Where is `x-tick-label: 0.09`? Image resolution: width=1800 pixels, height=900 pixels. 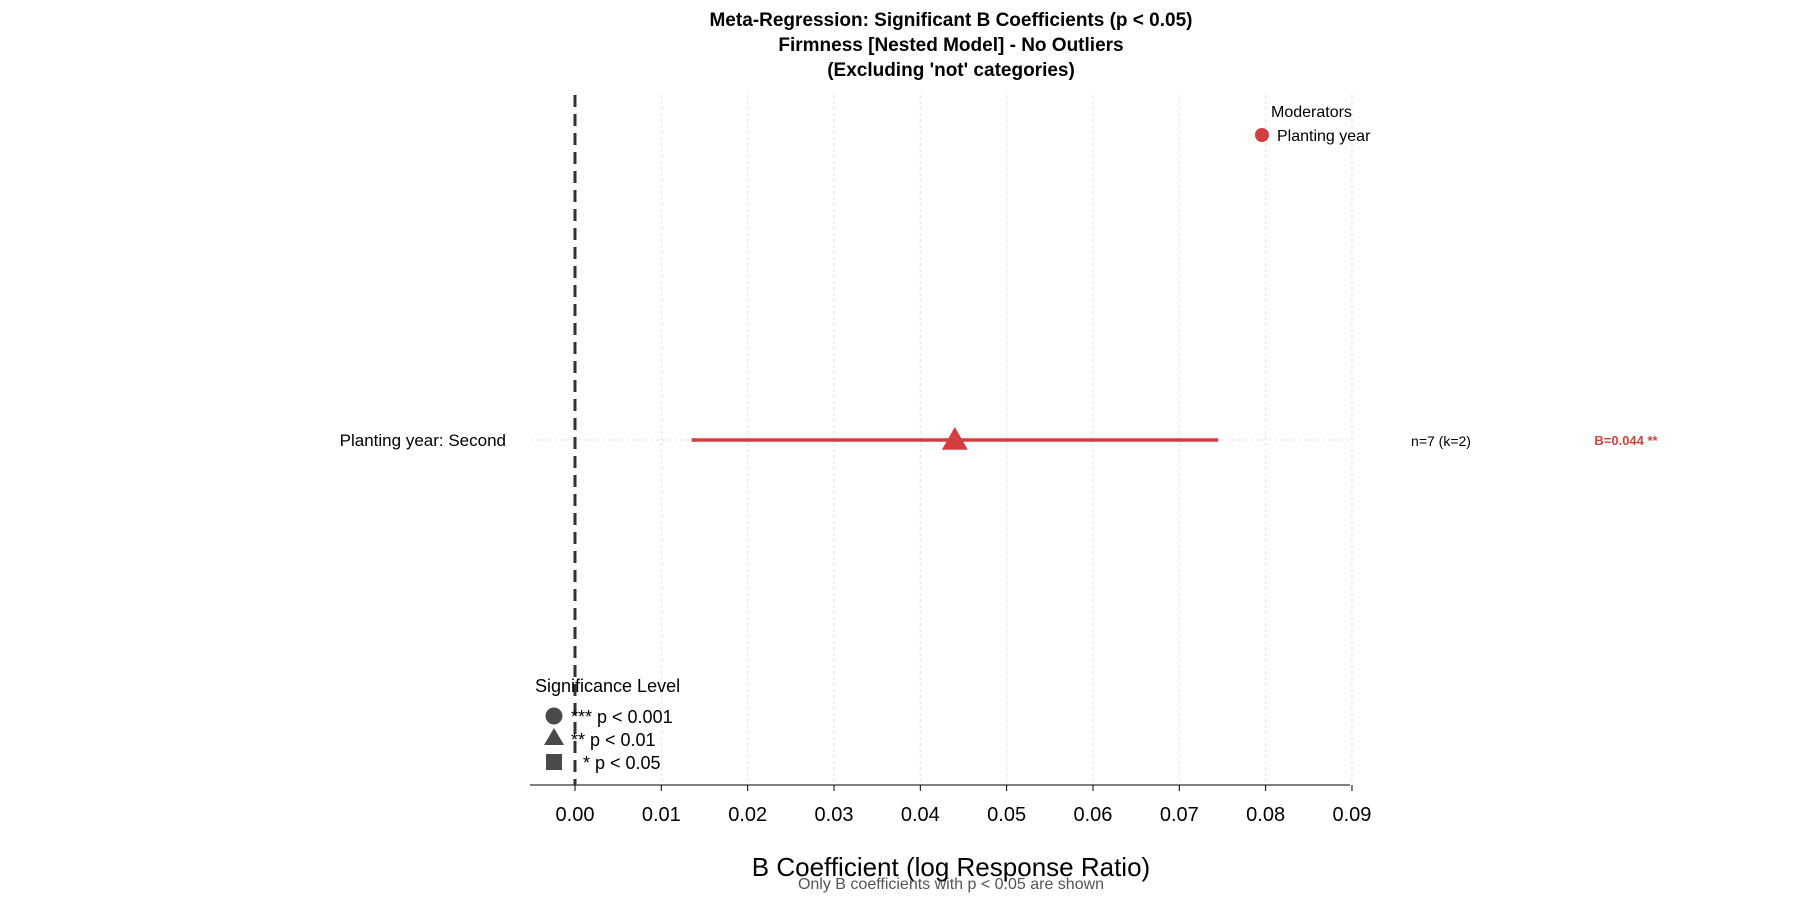
x-tick-label: 0.09 is located at coordinates (1352, 815).